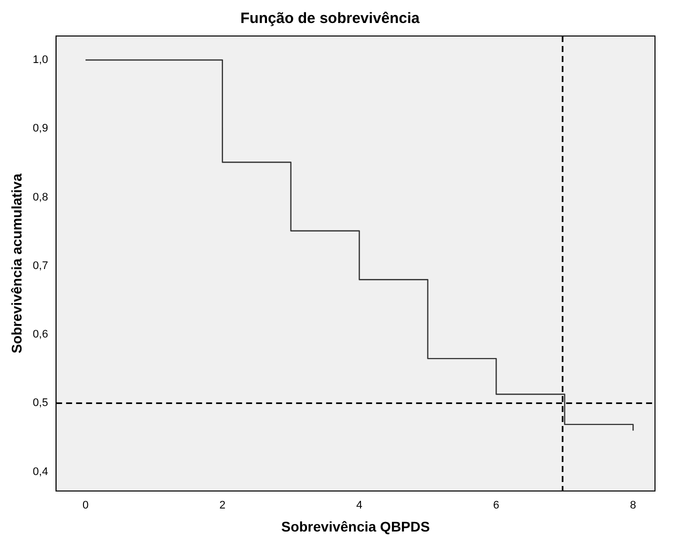  Describe the element at coordinates (16, 263) in the screenshot. I see `y-axis-title: Sobrevivência acumulativa` at that location.